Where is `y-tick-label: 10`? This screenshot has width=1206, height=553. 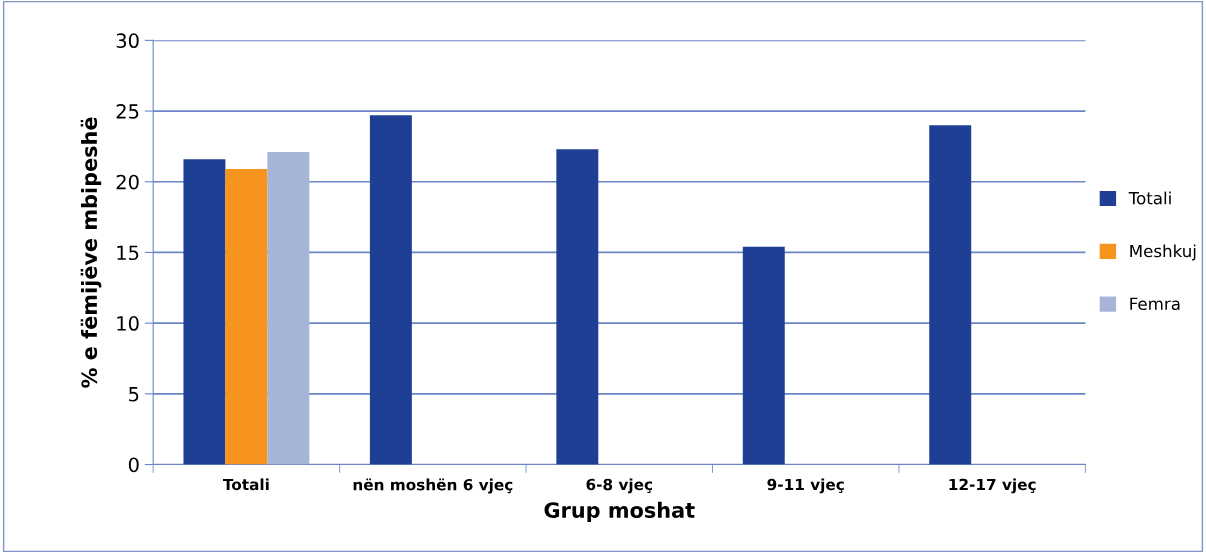 y-tick-label: 10 is located at coordinates (128, 323).